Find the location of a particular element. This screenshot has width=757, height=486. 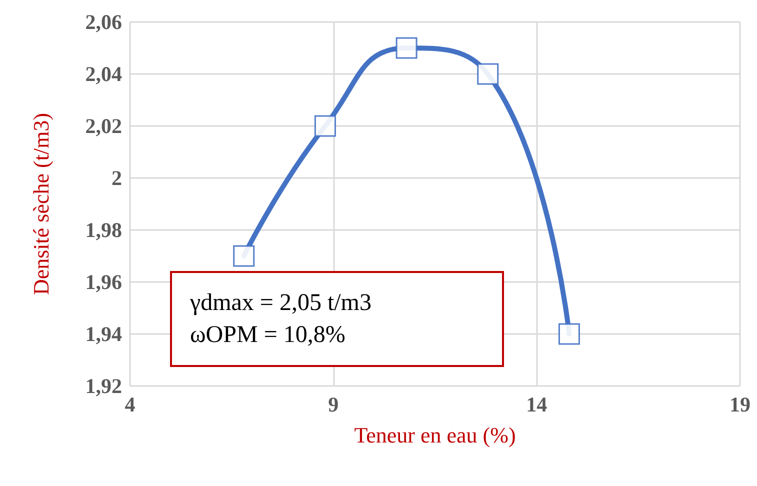

x-axis-title: Teneur en eau (%) is located at coordinates (435, 435).